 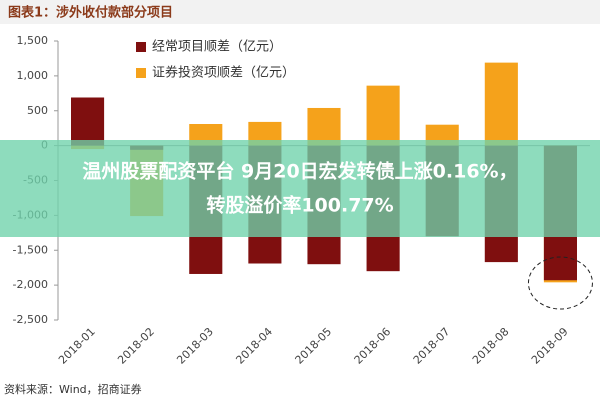 I want to click on y-tick-label: 1,500, so click(x=33, y=40).